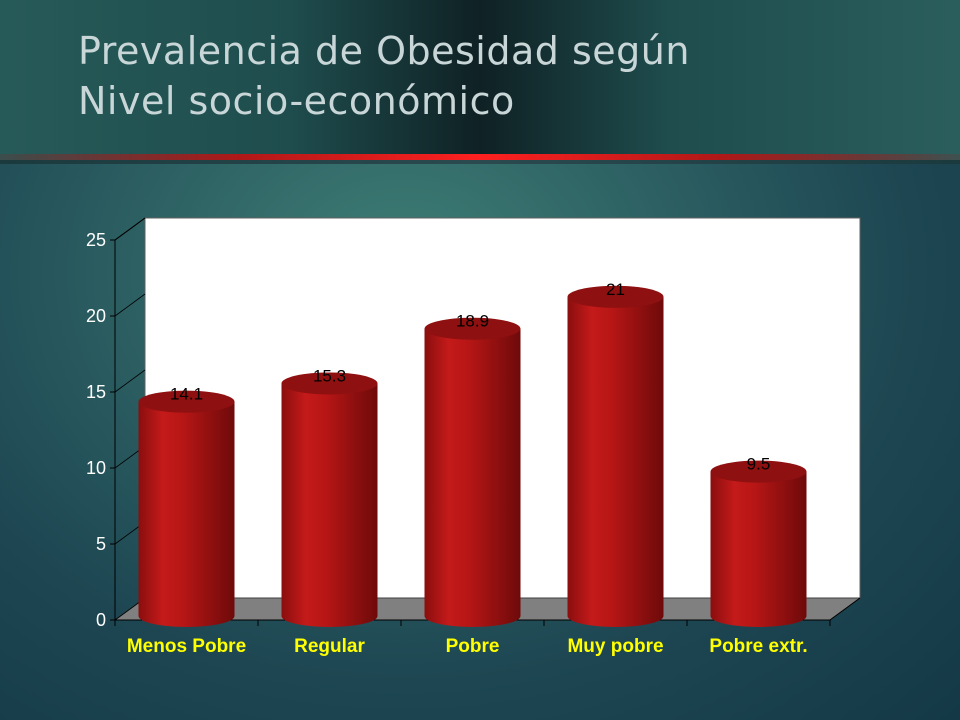  What do you see at coordinates (101, 620) in the screenshot?
I see `y-tick-label: 0` at bounding box center [101, 620].